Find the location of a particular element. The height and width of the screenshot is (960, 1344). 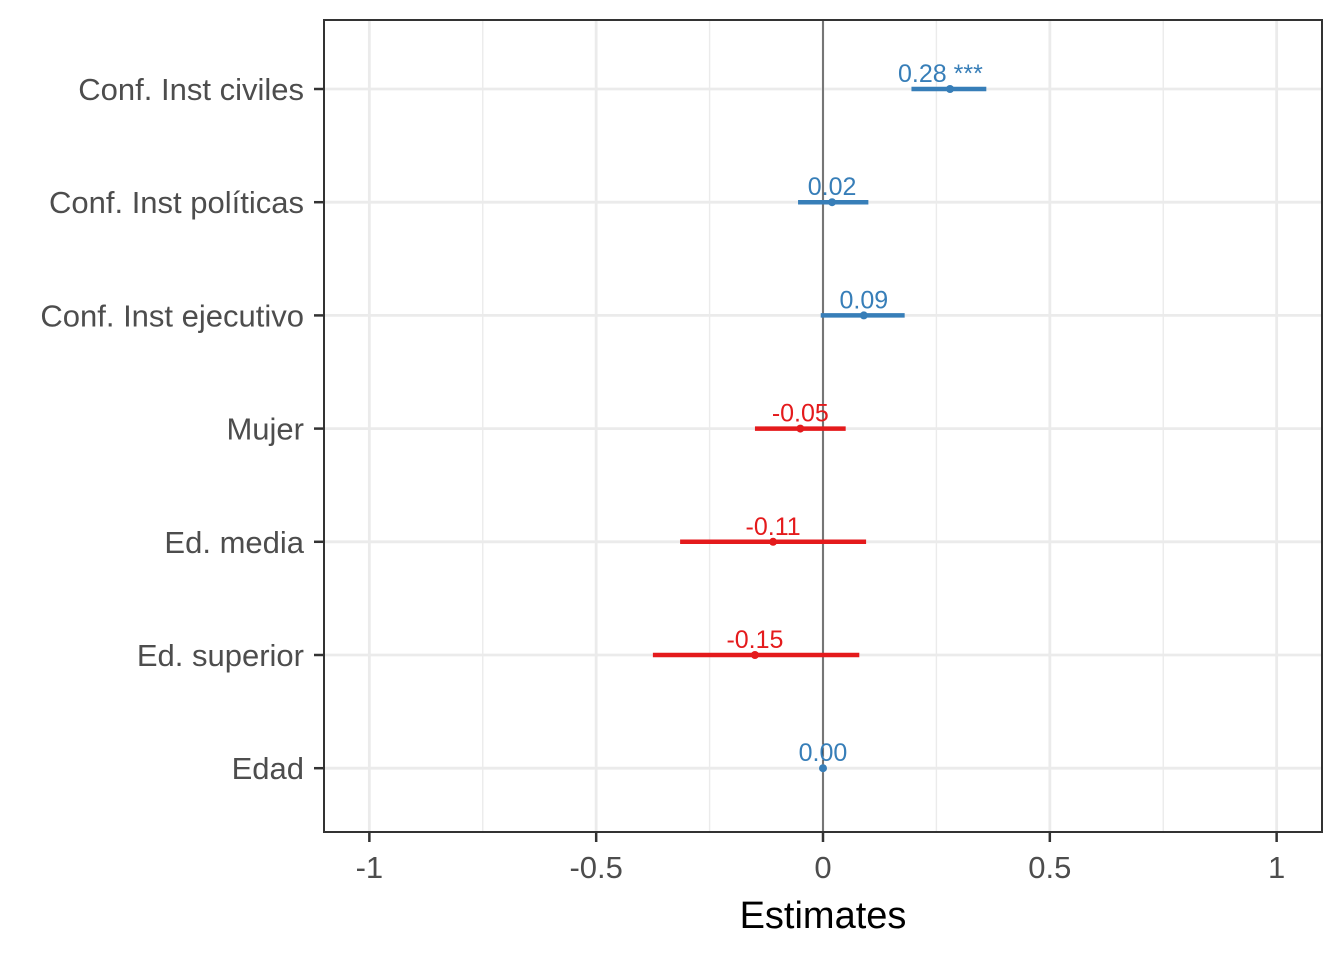

value-label: -0.11 is located at coordinates (773, 527).